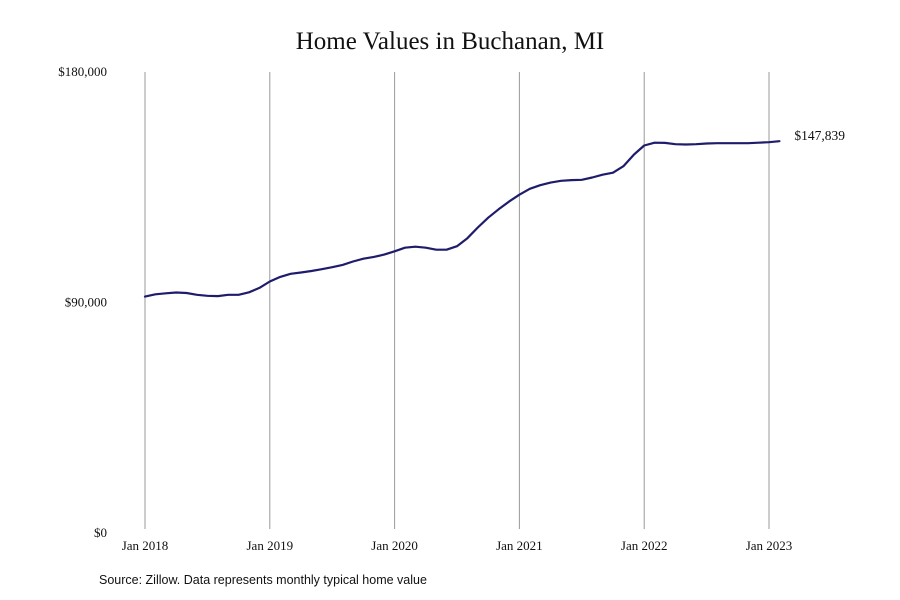 This screenshot has width=900, height=600. Describe the element at coordinates (100, 532) in the screenshot. I see `y-tick-label: $0` at that location.